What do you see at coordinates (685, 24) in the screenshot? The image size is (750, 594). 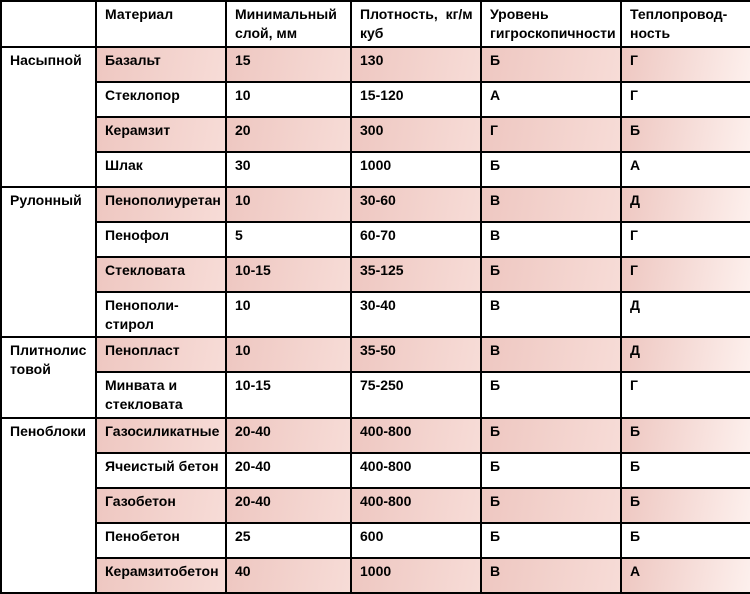 I see `header-cell-conductivity: Теплопровод- ность` at bounding box center [685, 24].